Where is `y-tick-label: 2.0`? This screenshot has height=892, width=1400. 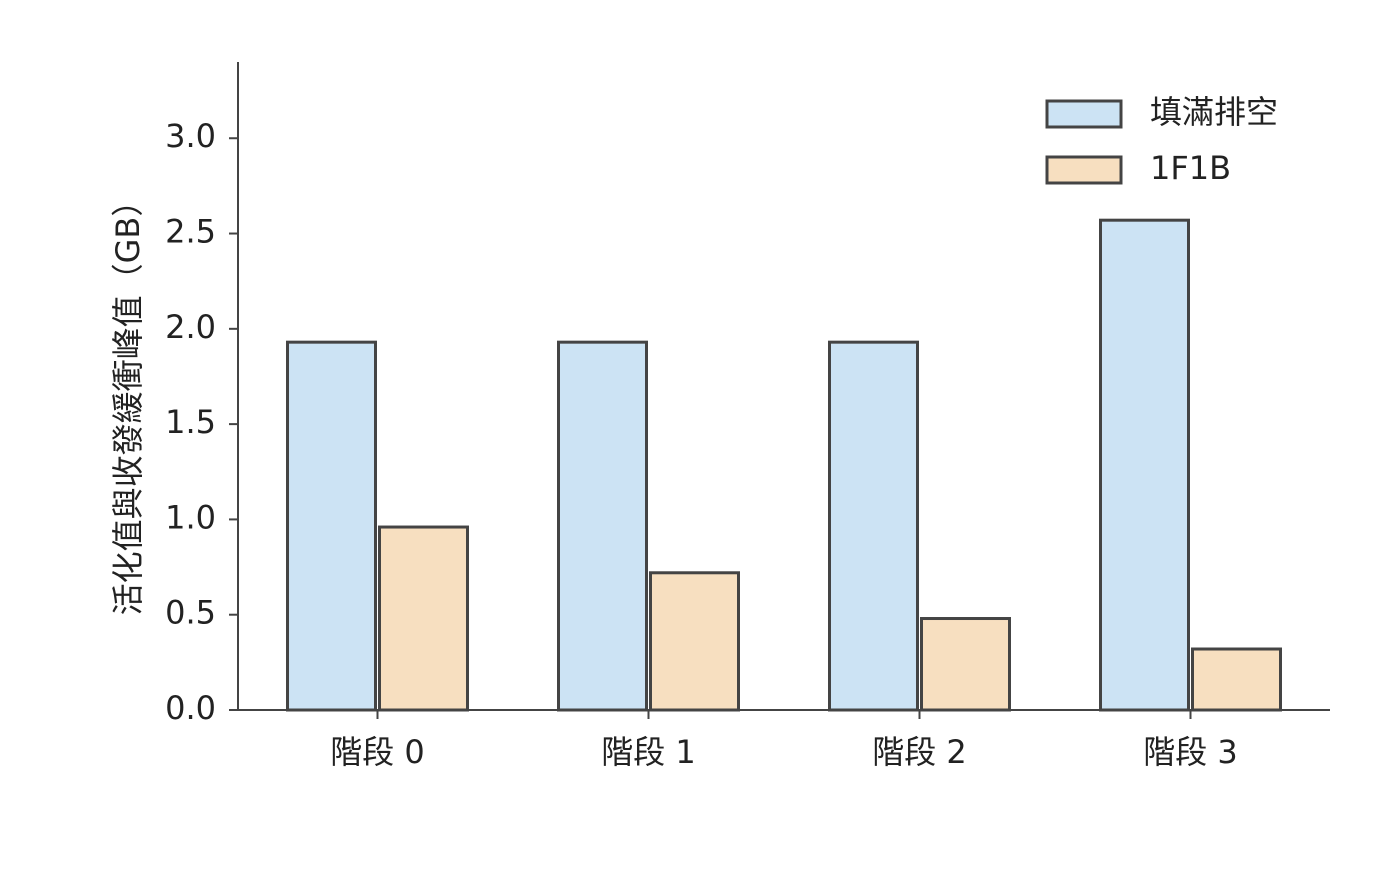 y-tick-label: 2.0 is located at coordinates (190, 327).